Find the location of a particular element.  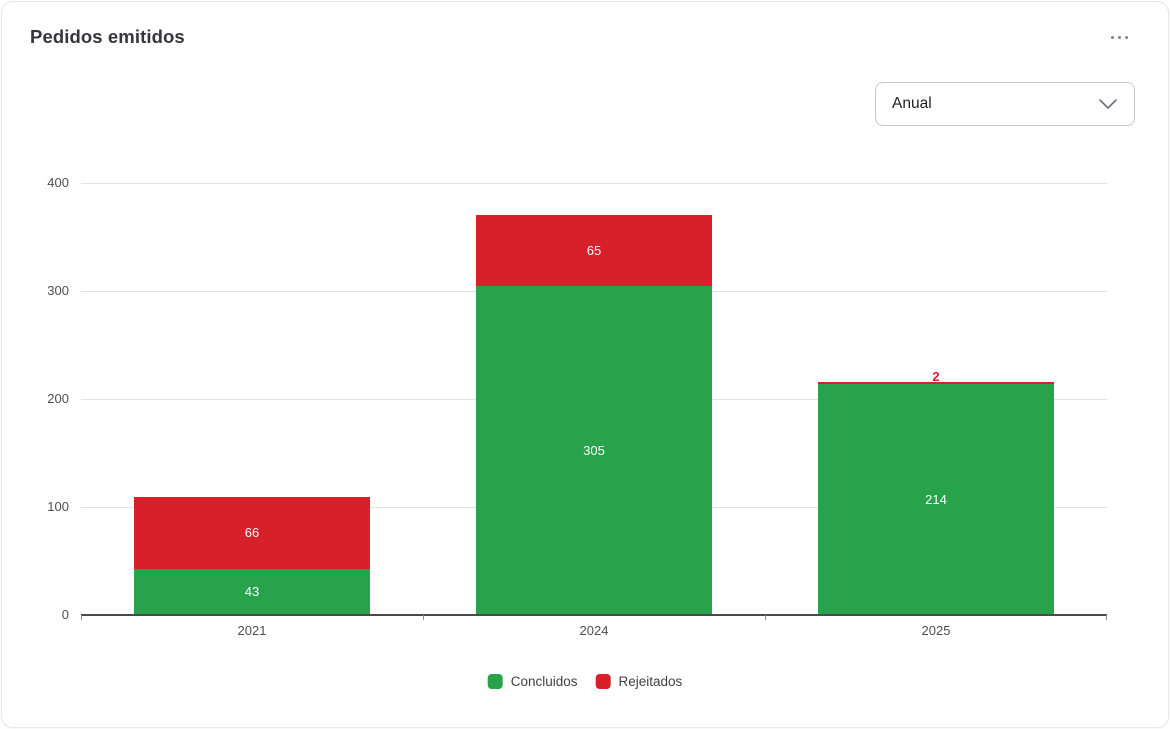

ellipsis-icon is located at coordinates (1112, 37).